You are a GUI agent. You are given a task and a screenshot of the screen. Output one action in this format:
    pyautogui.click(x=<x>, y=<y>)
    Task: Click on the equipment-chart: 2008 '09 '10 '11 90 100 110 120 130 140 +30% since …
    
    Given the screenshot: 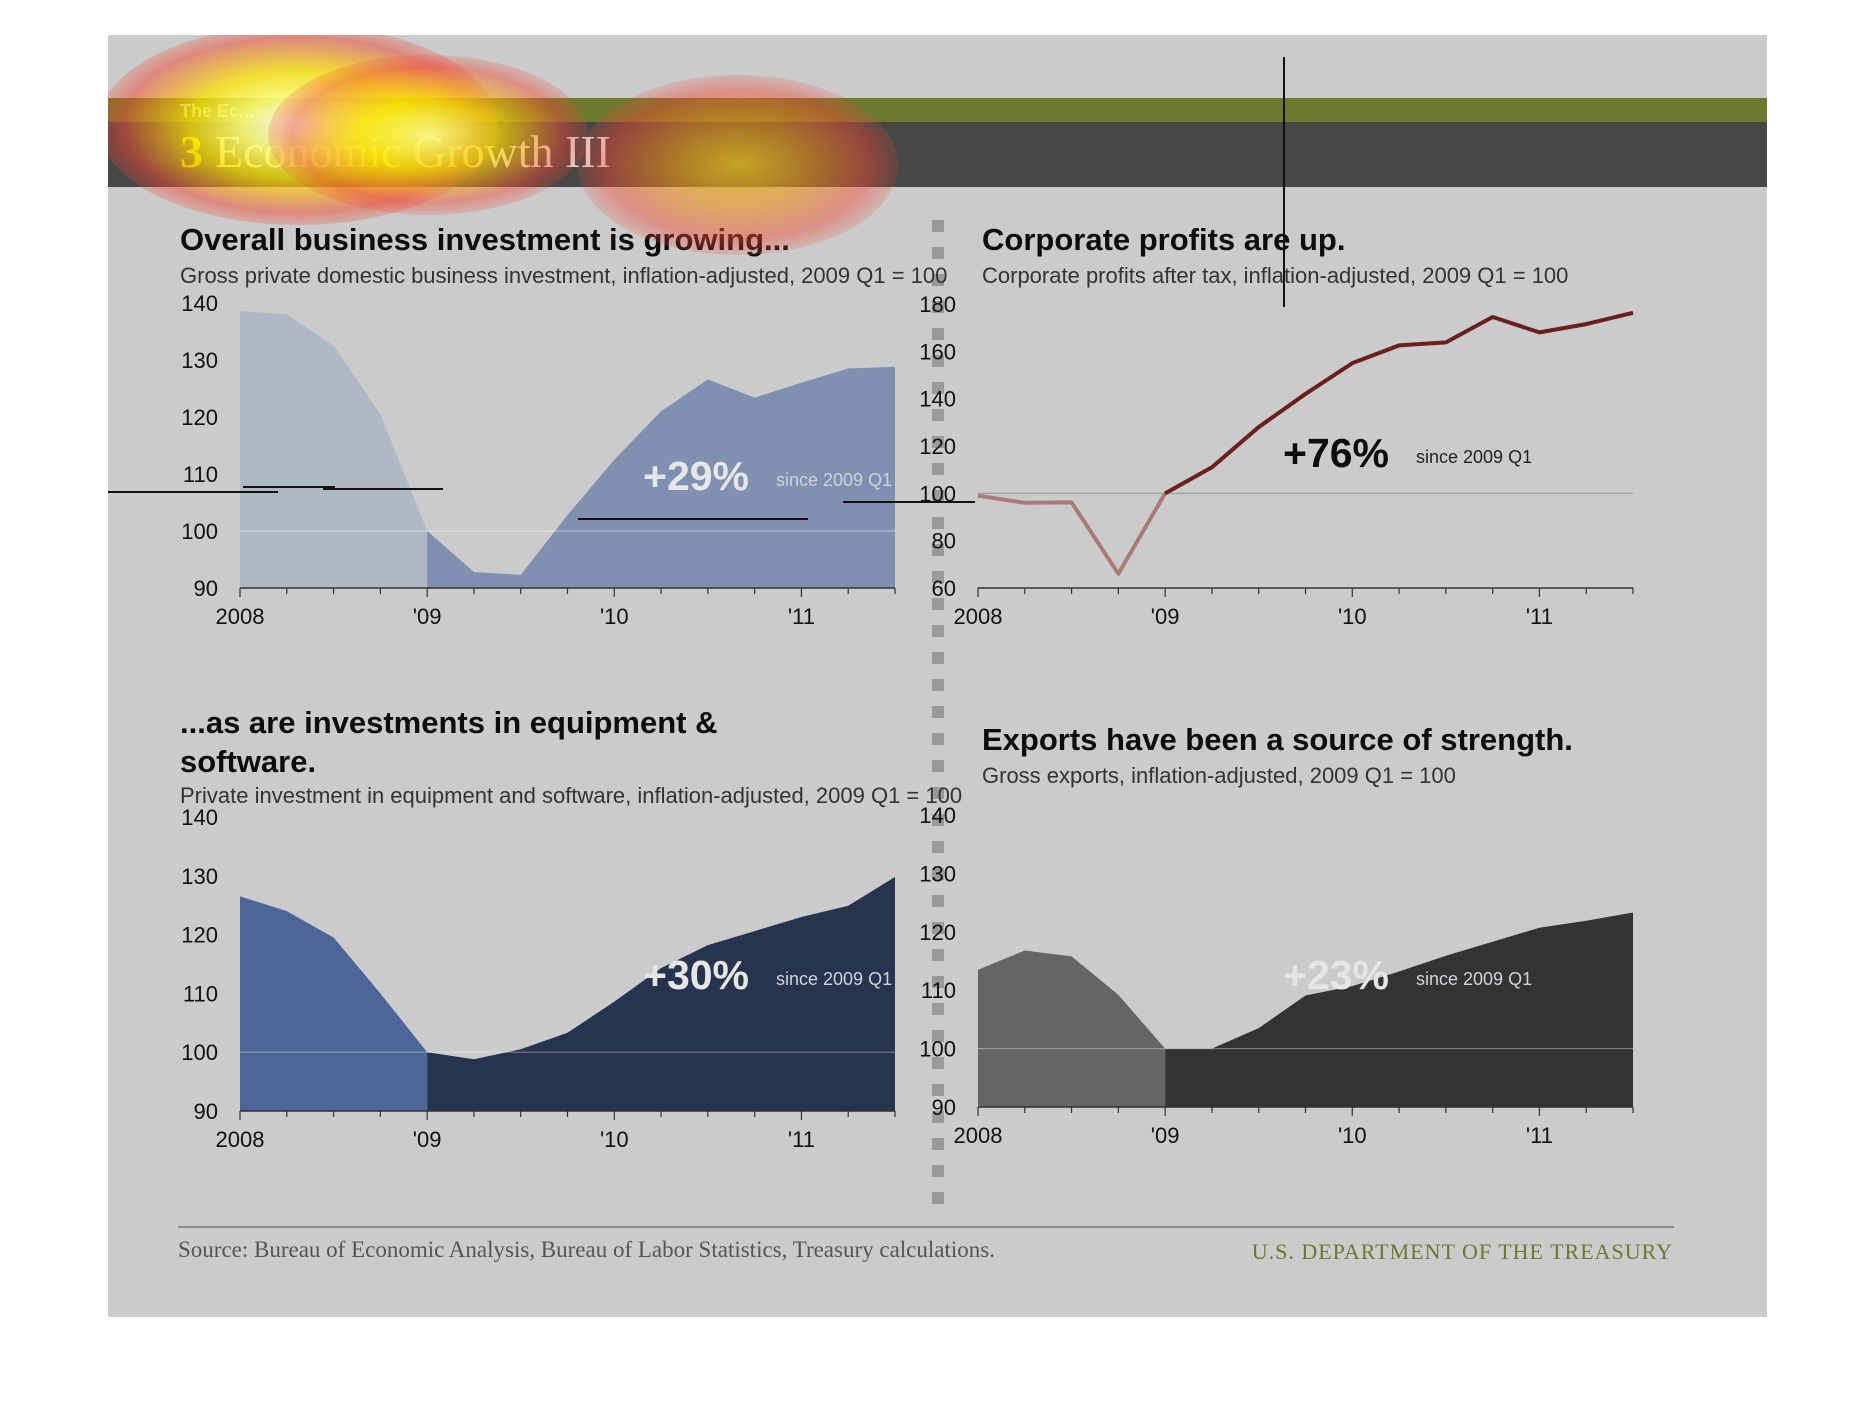 What is the action you would take?
    pyautogui.click(x=538, y=978)
    